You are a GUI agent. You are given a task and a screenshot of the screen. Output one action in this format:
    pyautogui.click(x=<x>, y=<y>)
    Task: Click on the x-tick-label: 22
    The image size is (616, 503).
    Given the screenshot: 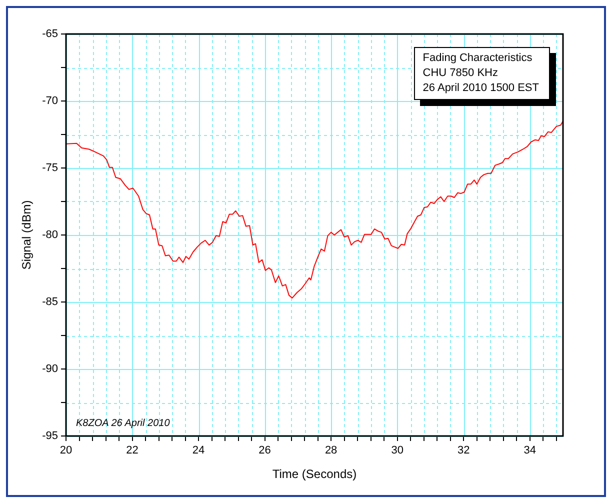 What is the action you would take?
    pyautogui.click(x=132, y=450)
    